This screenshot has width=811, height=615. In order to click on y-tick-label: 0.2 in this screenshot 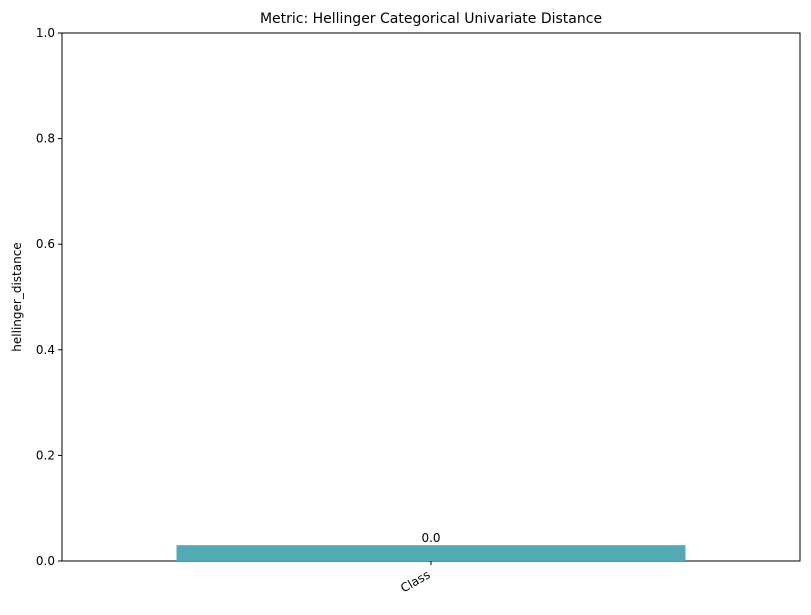, I will do `click(45, 455)`.